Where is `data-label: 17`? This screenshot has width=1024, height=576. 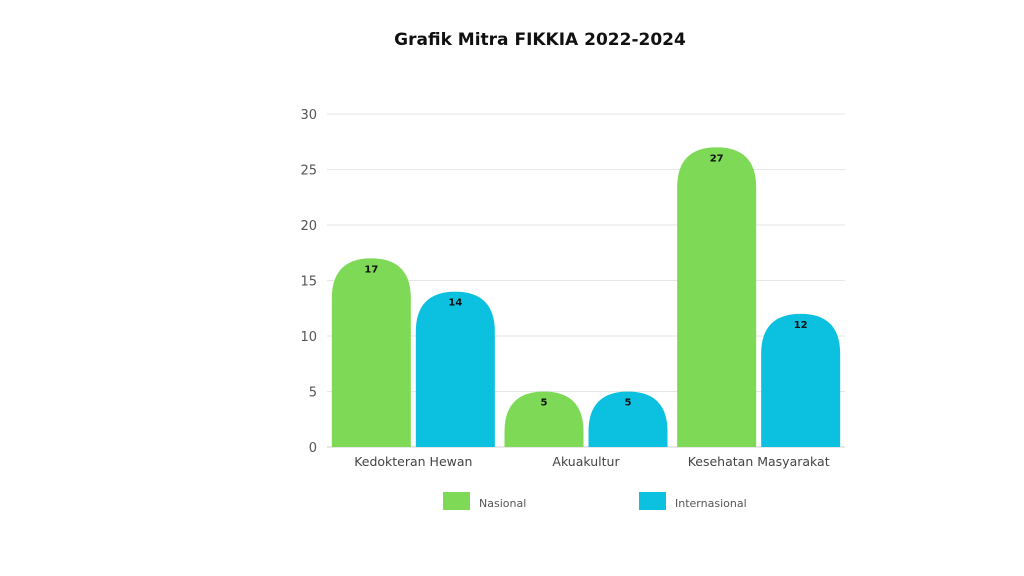 data-label: 17 is located at coordinates (371, 269).